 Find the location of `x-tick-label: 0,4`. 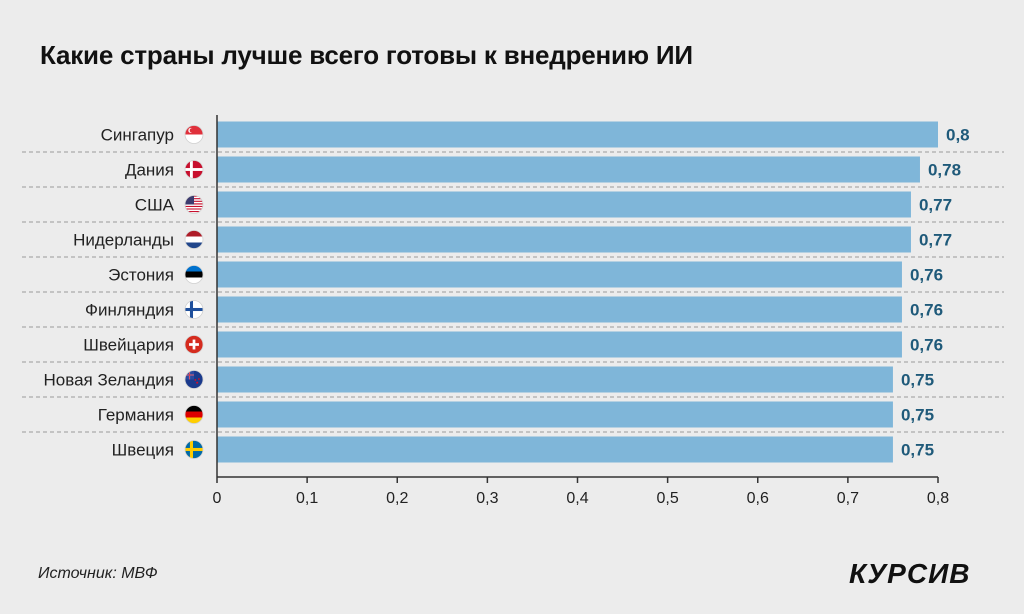

x-tick-label: 0,4 is located at coordinates (577, 498).